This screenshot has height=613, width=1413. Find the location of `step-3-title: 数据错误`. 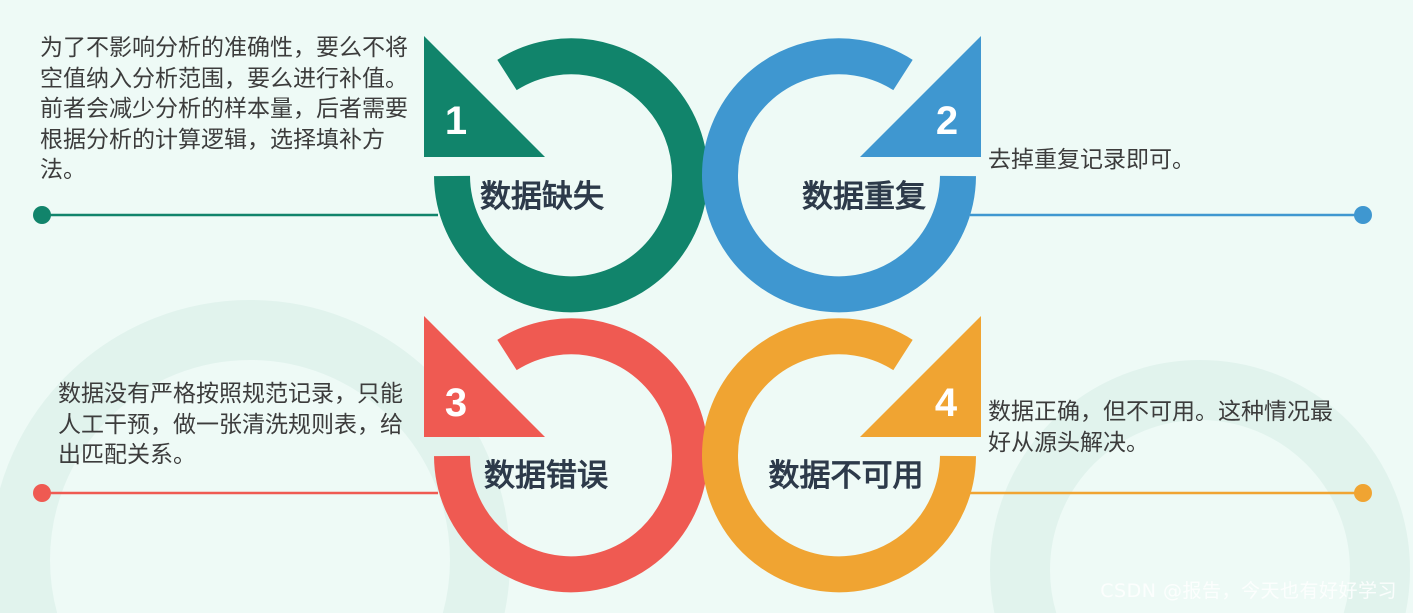

step-3-title: 数据错误 is located at coordinates (546, 476).